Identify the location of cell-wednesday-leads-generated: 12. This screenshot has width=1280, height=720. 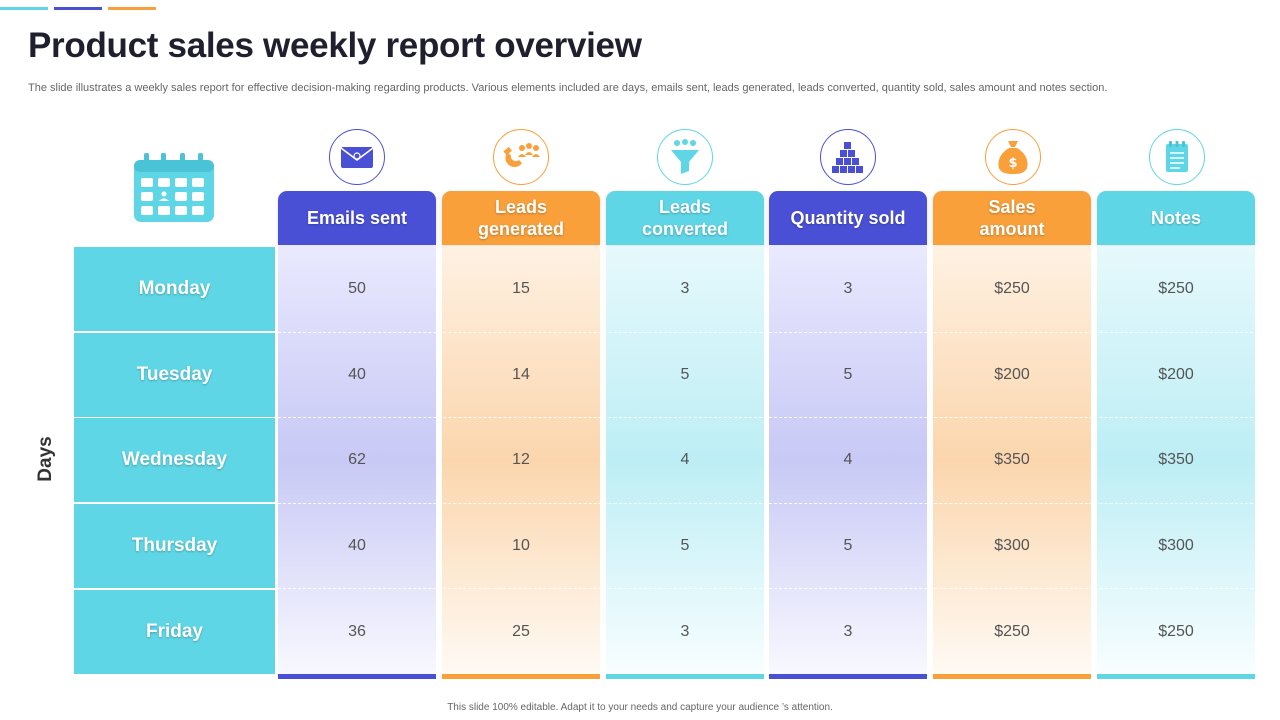
(521, 459).